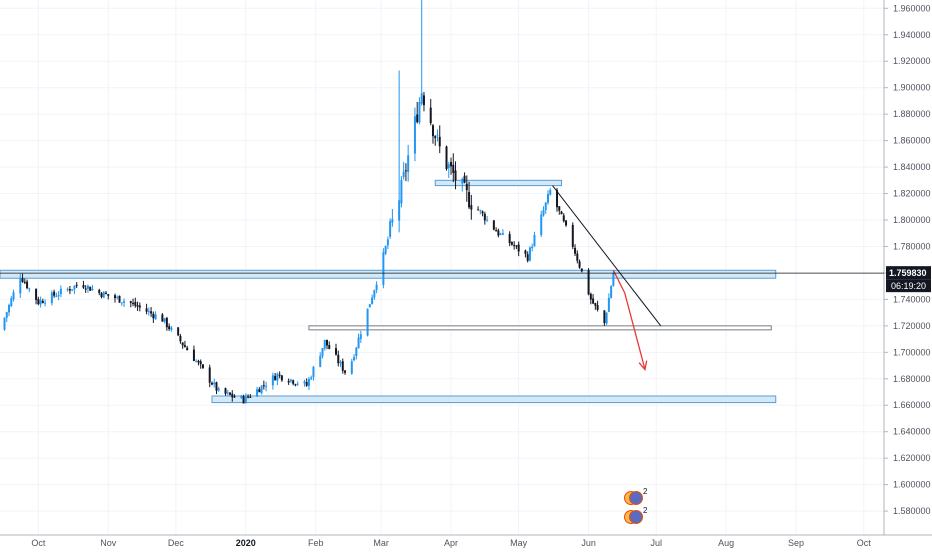 The height and width of the screenshot is (555, 932). Describe the element at coordinates (629, 320) in the screenshot. I see `forecast-arrow` at that location.